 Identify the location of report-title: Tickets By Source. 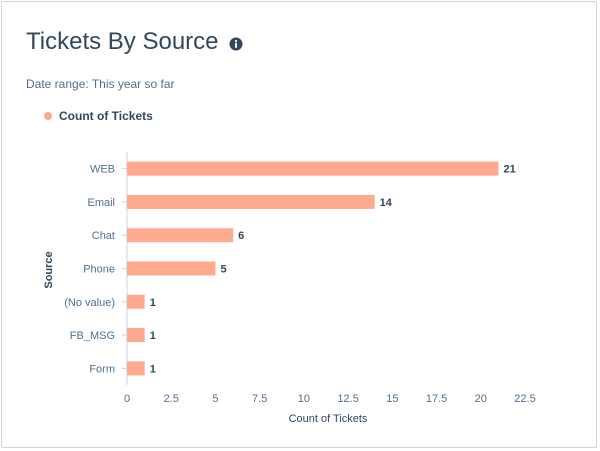
(134, 42).